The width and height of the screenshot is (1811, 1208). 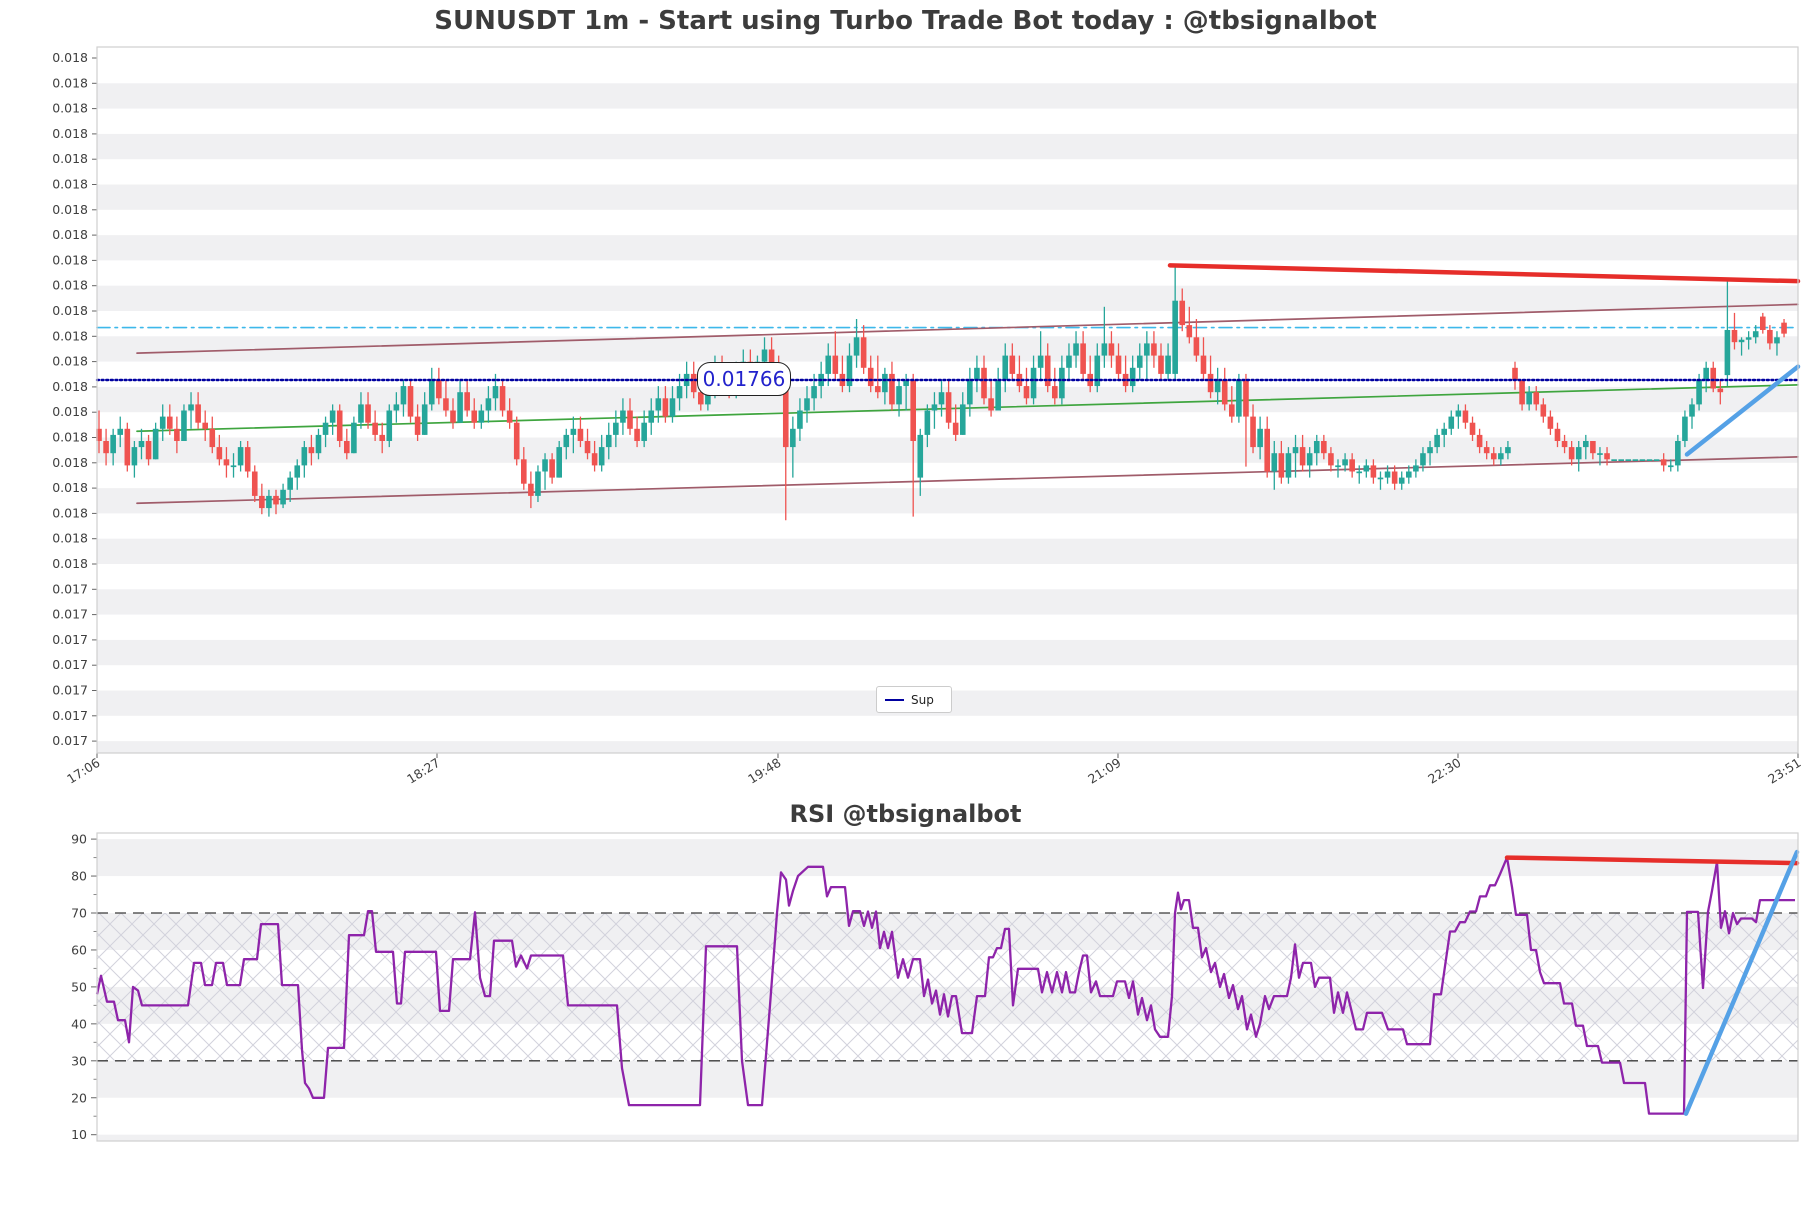 I want to click on support-price-value: 0.01766, so click(x=744, y=379).